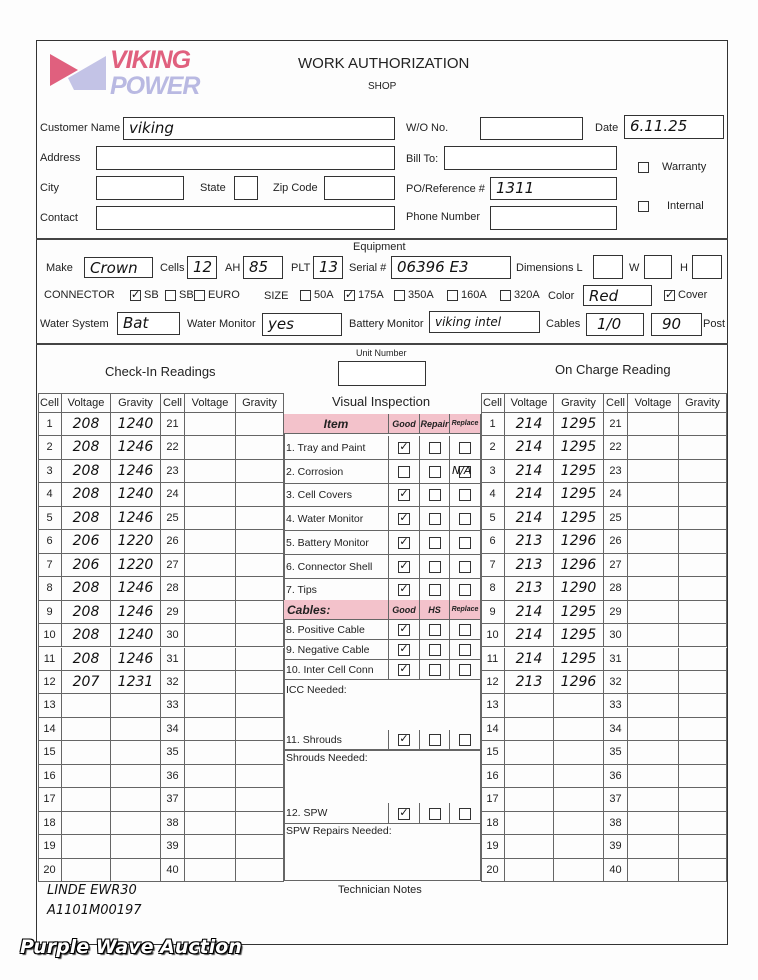 The height and width of the screenshot is (980, 758). What do you see at coordinates (118, 267) in the screenshot?
I see `make-field: Crown` at bounding box center [118, 267].